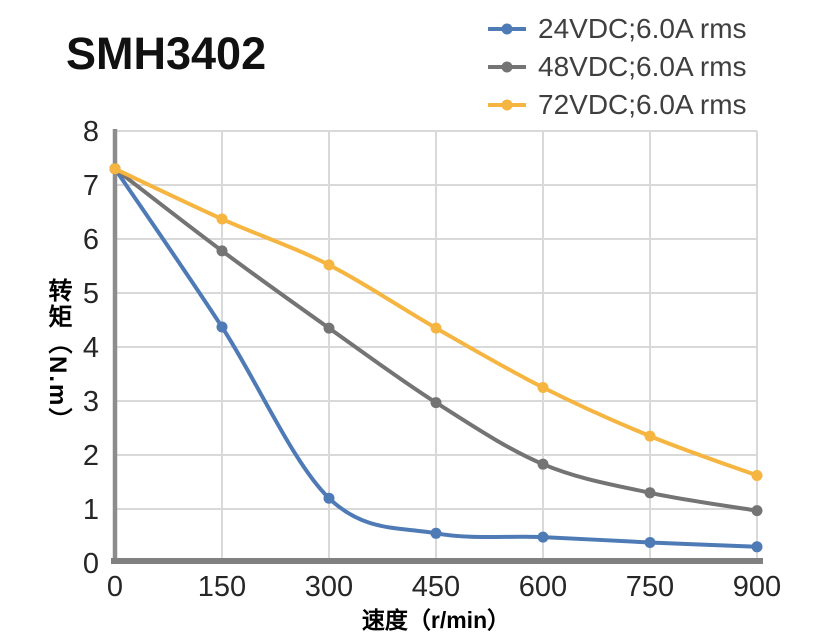 Image resolution: width=831 pixels, height=640 pixels. I want to click on y-tick-label: 0, so click(91, 564).